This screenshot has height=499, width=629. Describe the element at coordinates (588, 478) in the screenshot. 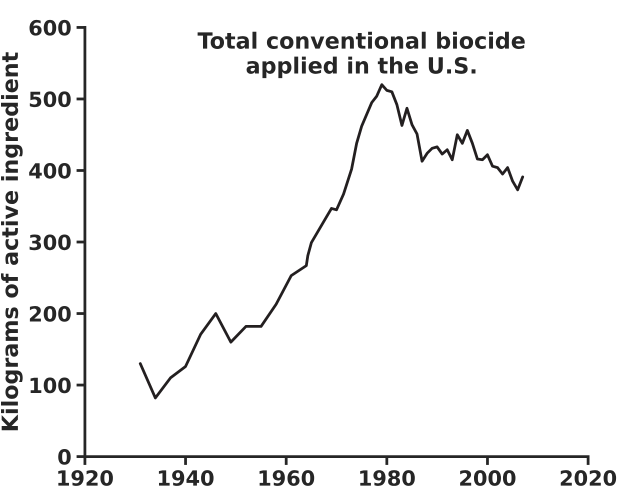

I see `x-tick-label: 2020` at that location.